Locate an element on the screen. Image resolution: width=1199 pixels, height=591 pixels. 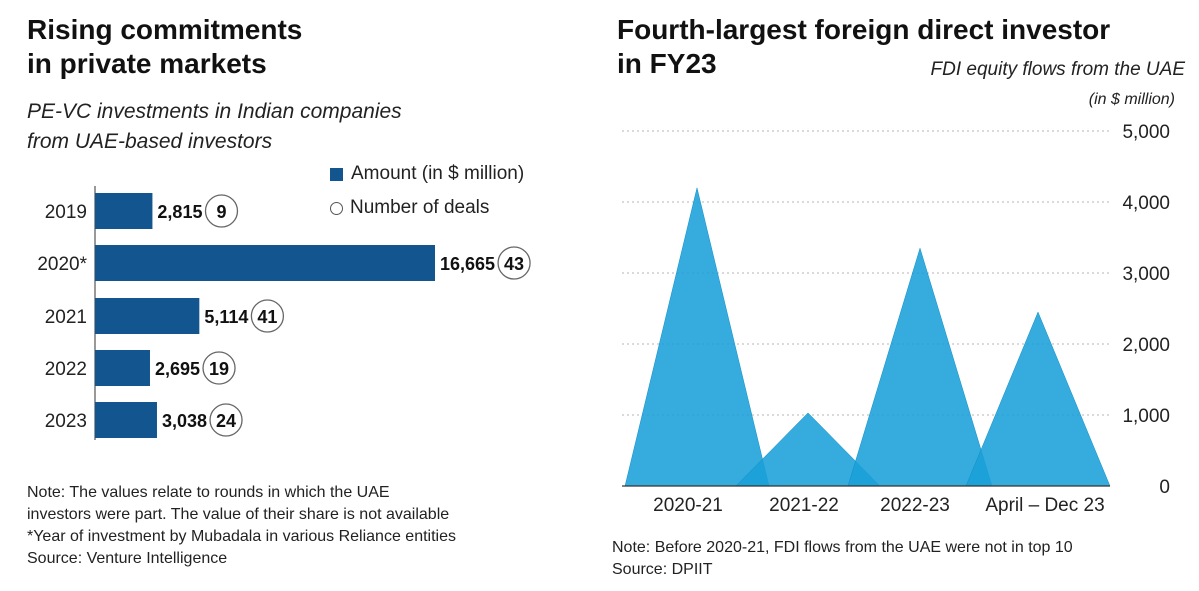
y-tick-label: 3,000 is located at coordinates (1146, 274).